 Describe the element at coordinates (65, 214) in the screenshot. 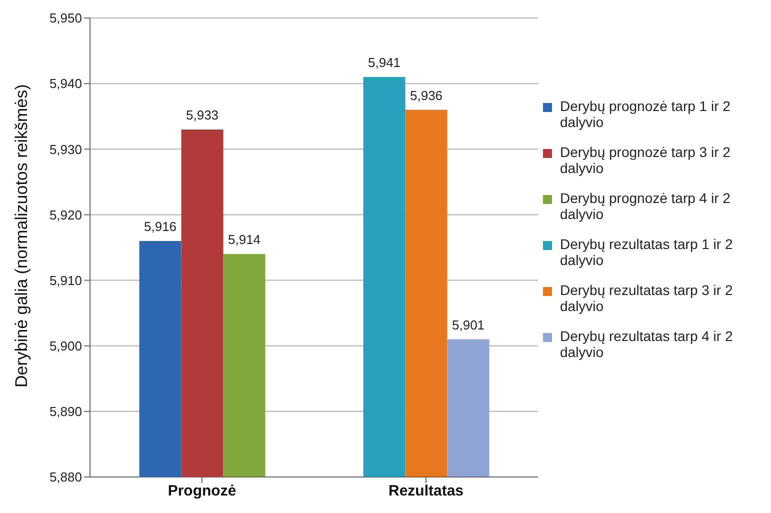

I see `y-tick-label: 5,920` at that location.